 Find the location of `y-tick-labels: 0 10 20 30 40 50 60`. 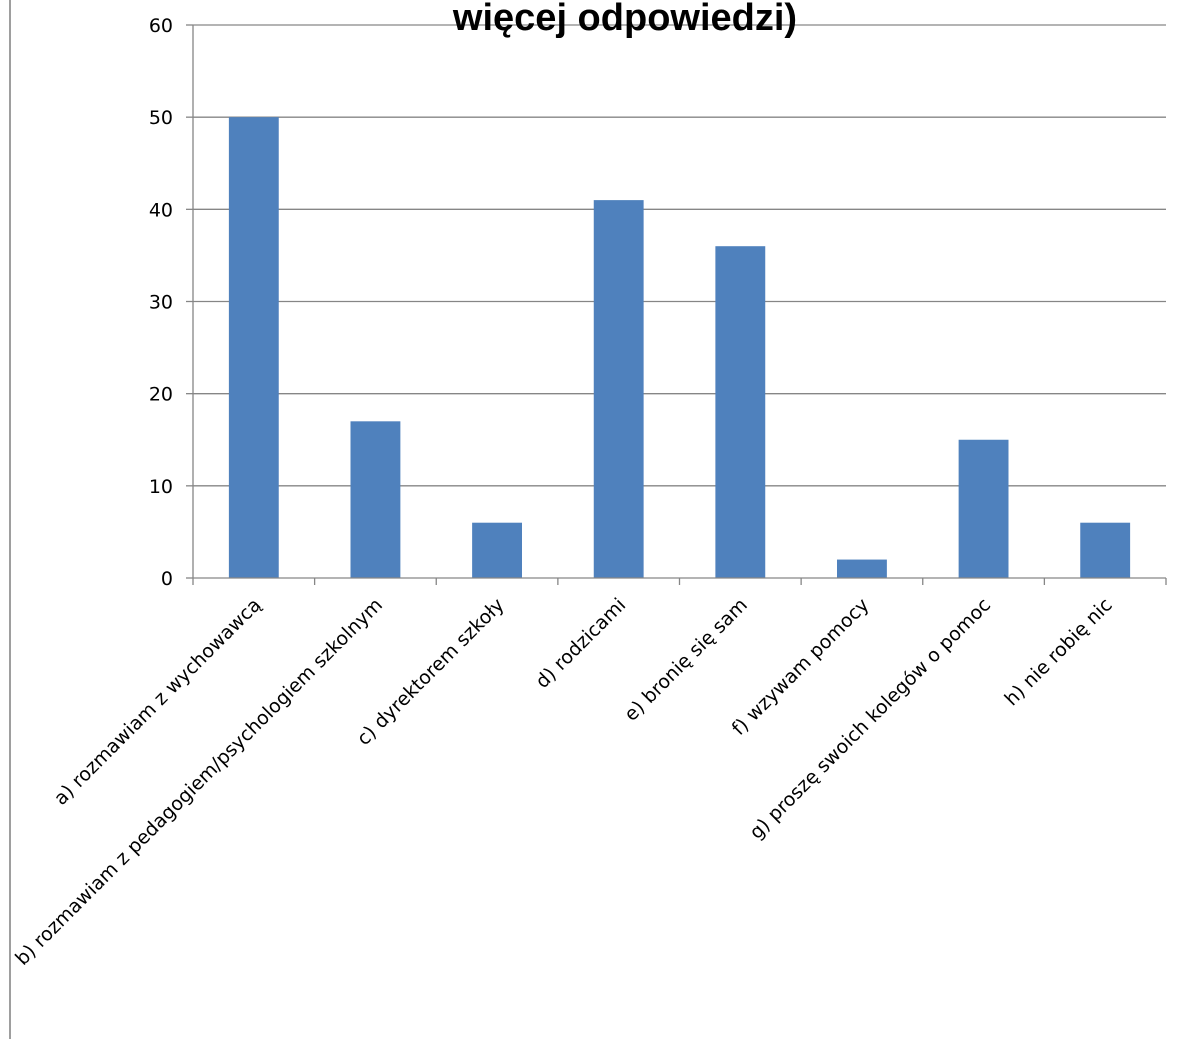

y-tick-labels: 0 10 20 30 40 50 60 is located at coordinates (161, 302).